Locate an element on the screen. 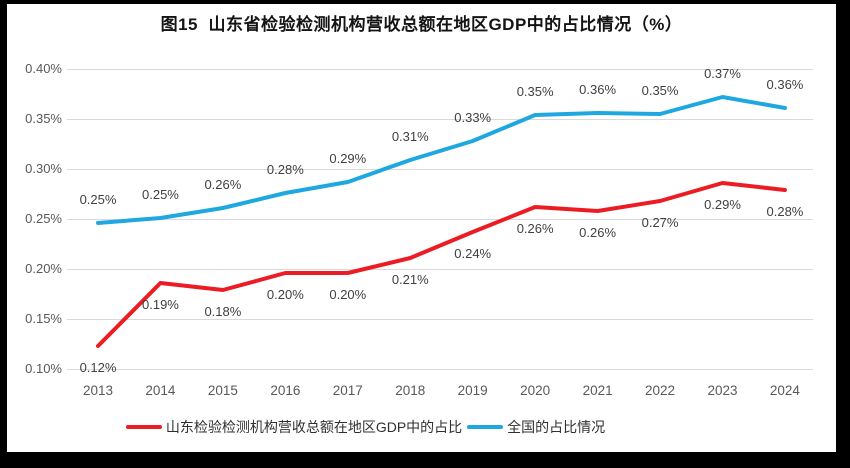  data-label: 0.24% is located at coordinates (473, 253).